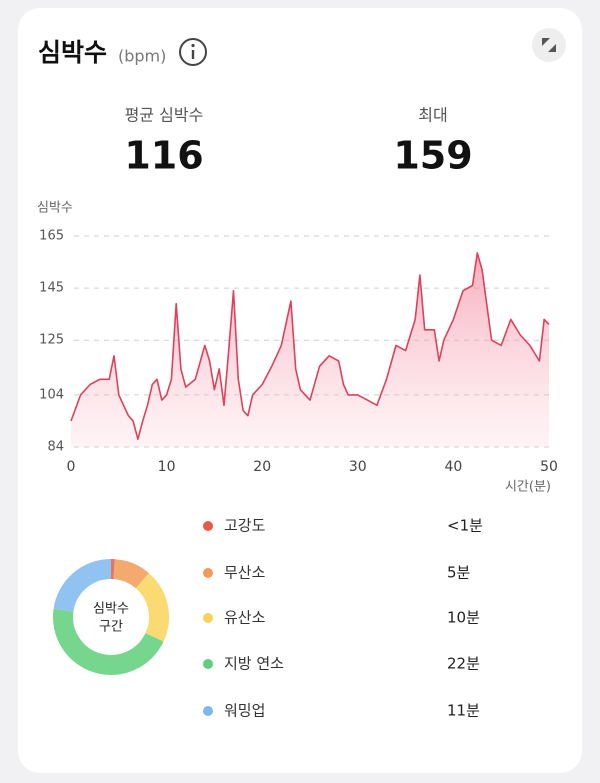 The width and height of the screenshot is (600, 783). Describe the element at coordinates (453, 467) in the screenshot. I see `x-tick-label: 40` at that location.